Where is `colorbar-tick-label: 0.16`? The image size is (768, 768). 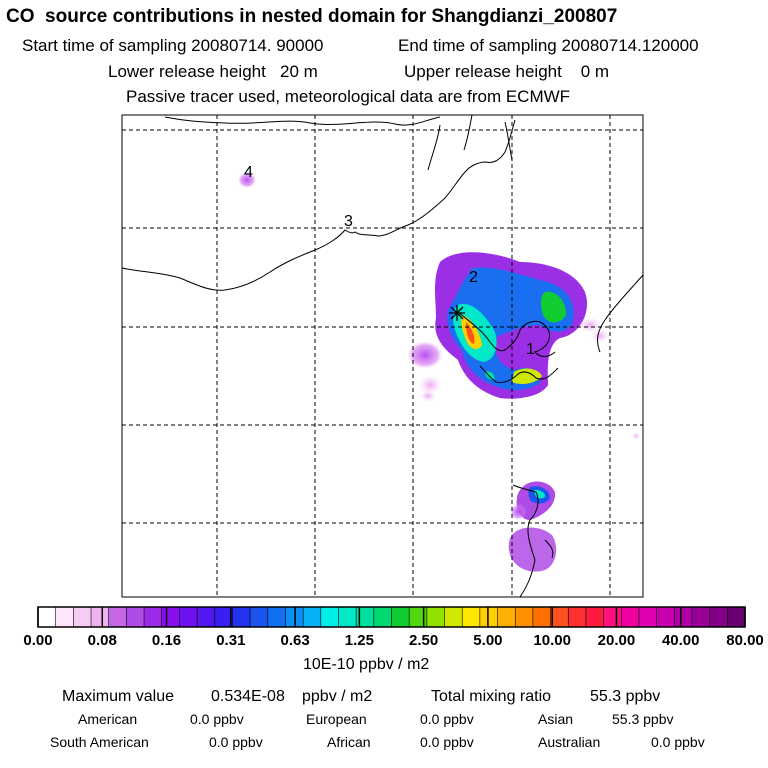 colorbar-tick-label: 0.16 is located at coordinates (166, 640).